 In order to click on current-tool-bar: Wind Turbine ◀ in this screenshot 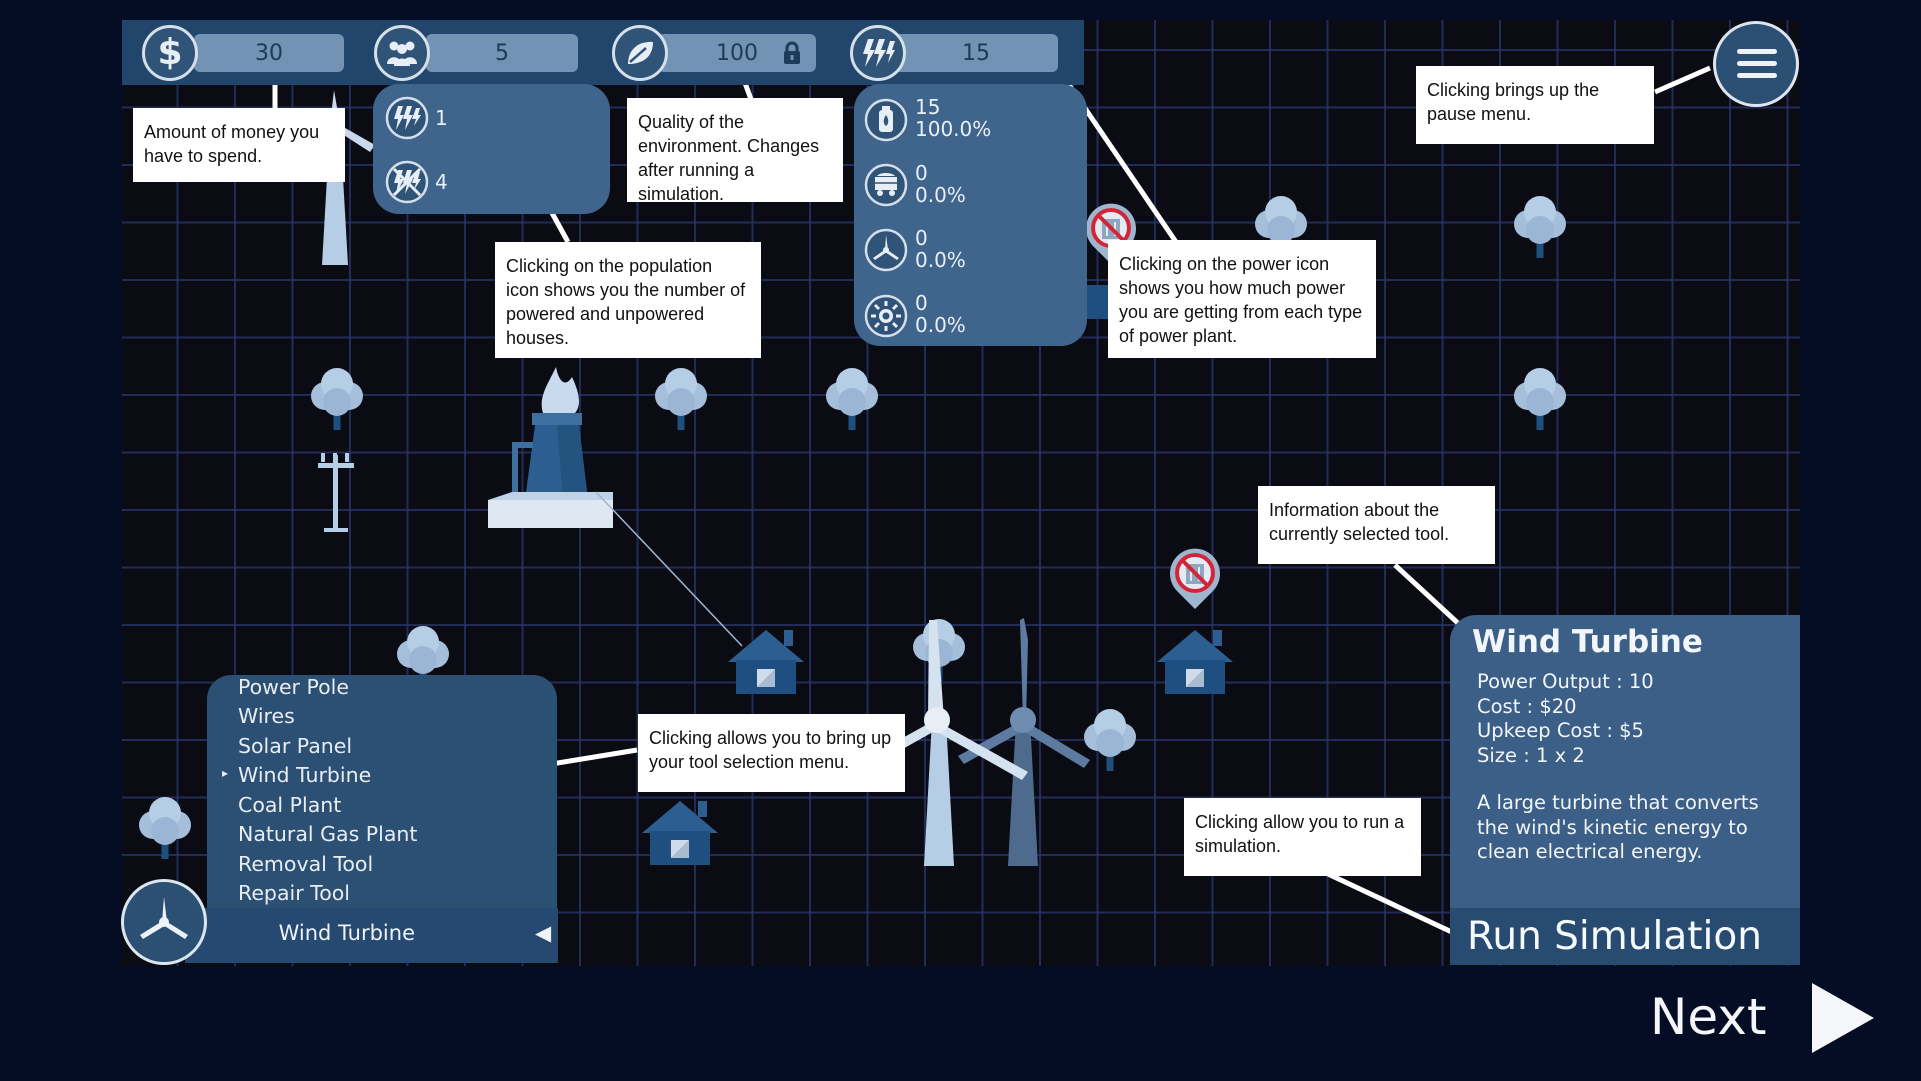, I will do `click(371, 935)`.